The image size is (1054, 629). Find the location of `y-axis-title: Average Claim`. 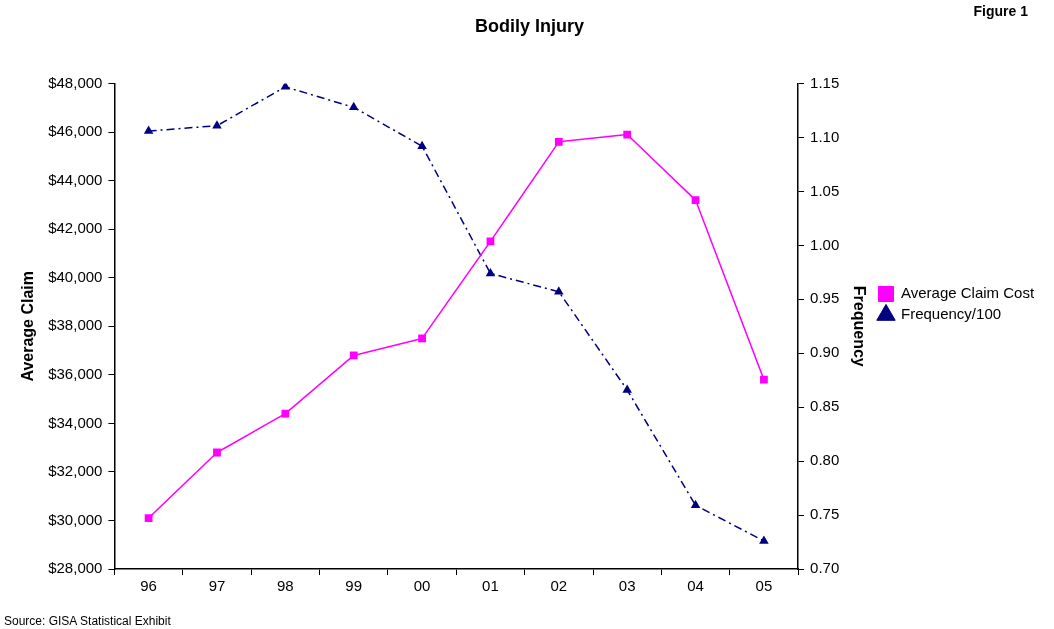

y-axis-title: Average Claim is located at coordinates (28, 326).